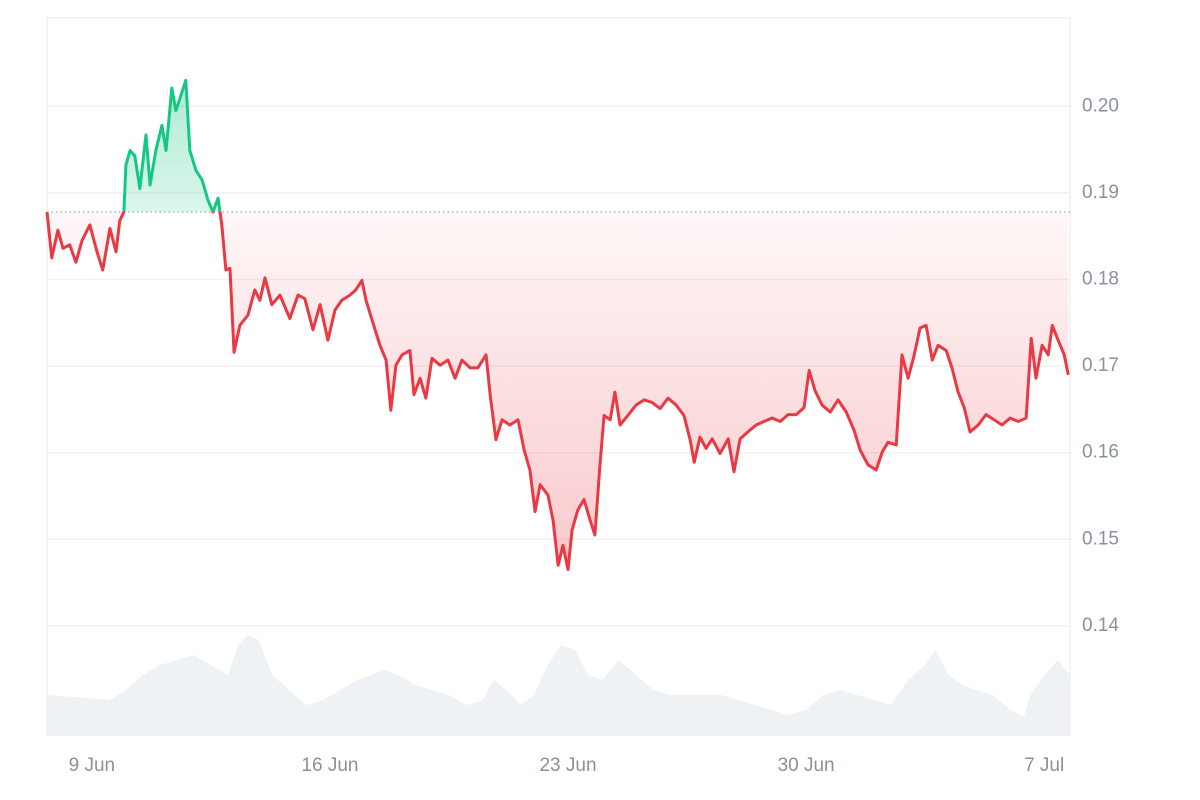 This screenshot has width=1200, height=800. I want to click on y-tick-label: 0.19, so click(1100, 192).